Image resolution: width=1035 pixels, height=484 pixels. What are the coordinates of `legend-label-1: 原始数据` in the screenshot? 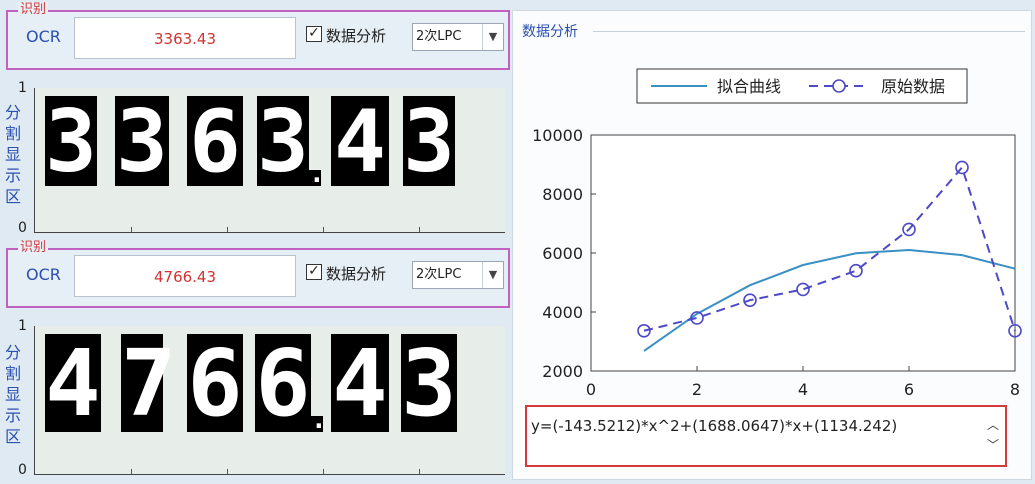 It's located at (913, 86).